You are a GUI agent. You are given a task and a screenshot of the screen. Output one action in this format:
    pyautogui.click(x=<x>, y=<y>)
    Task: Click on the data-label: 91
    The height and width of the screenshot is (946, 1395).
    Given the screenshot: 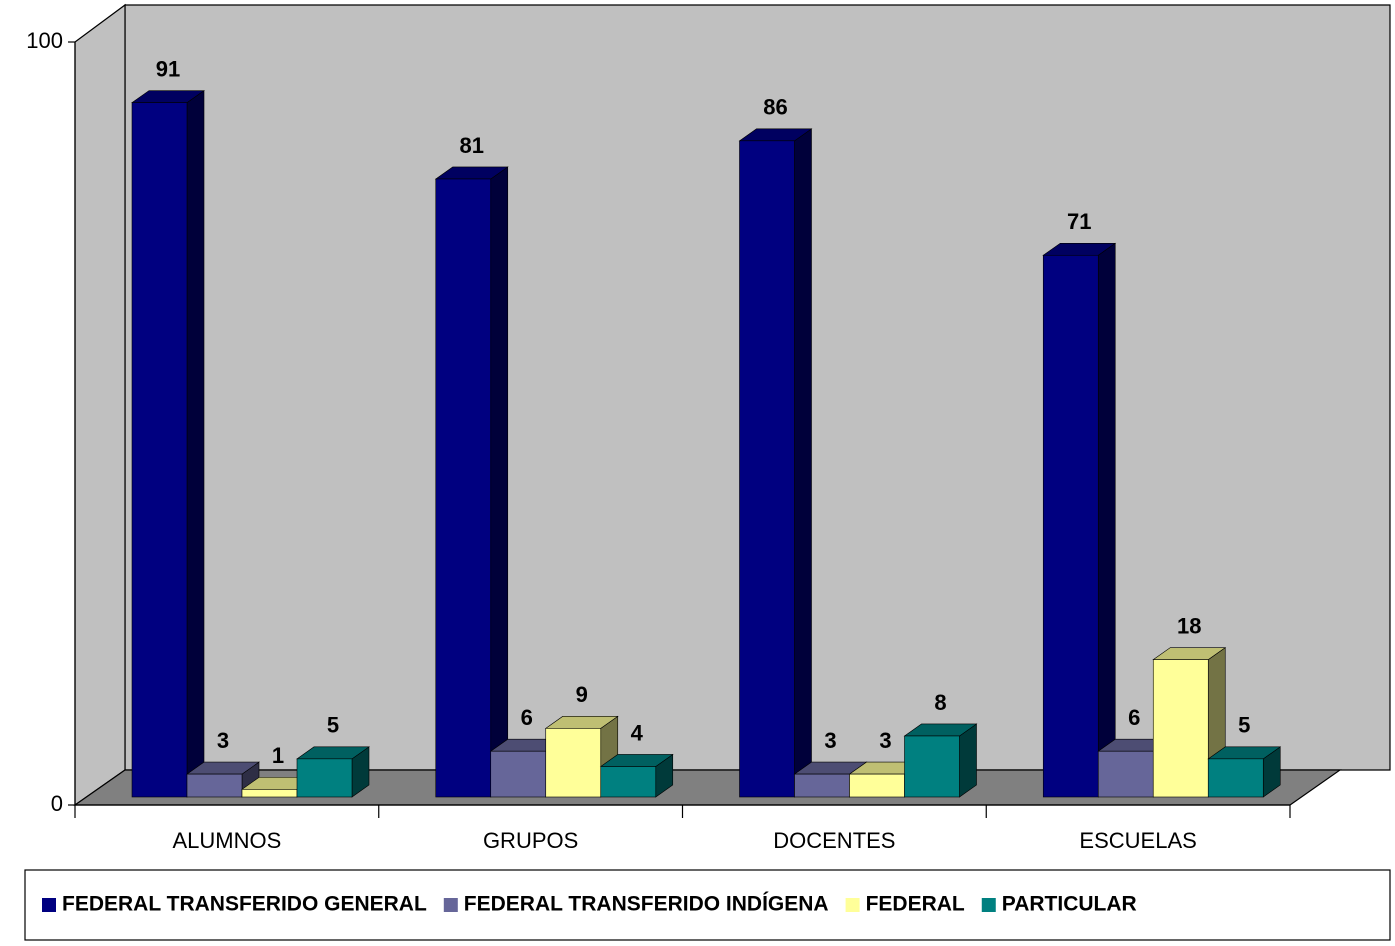 What is the action you would take?
    pyautogui.click(x=168, y=68)
    